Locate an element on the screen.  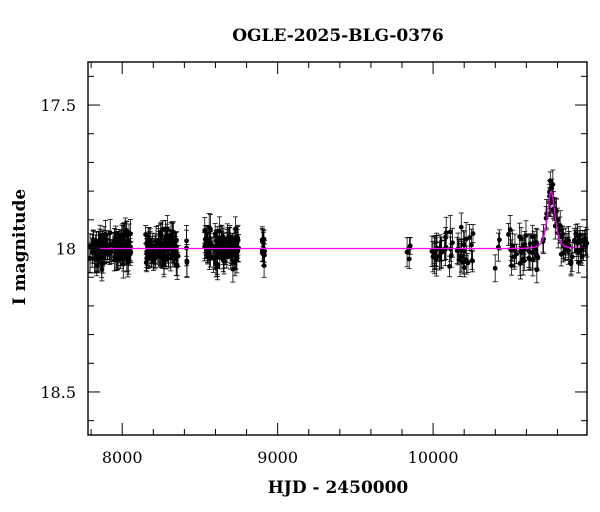
x-tick-label: 8000 is located at coordinates (122, 457).